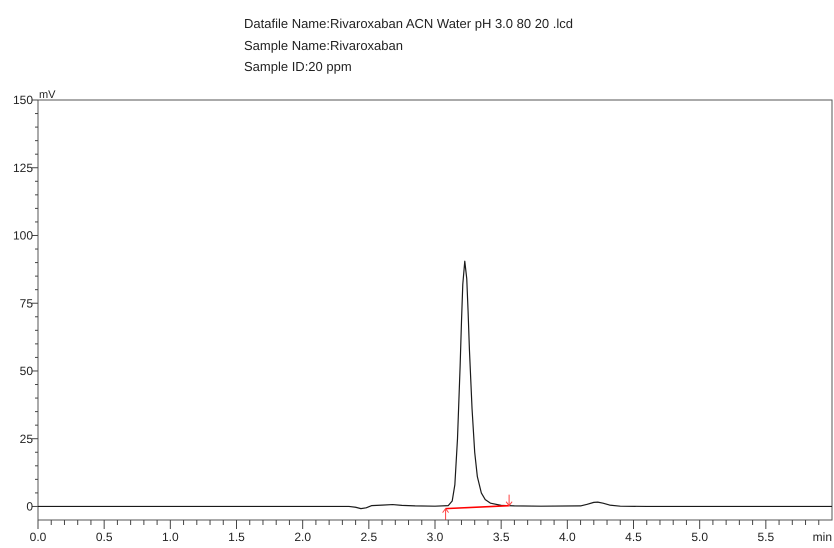  Describe the element at coordinates (633, 537) in the screenshot. I see `x-tick-label: 4.5` at that location.